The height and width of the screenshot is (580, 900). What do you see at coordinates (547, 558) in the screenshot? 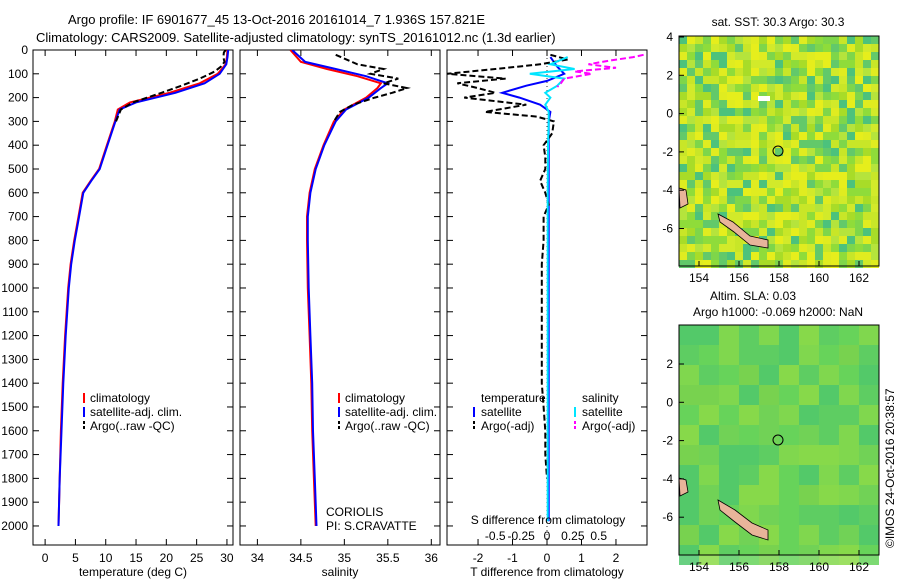
I see `x-tick-label: 0` at bounding box center [547, 558].